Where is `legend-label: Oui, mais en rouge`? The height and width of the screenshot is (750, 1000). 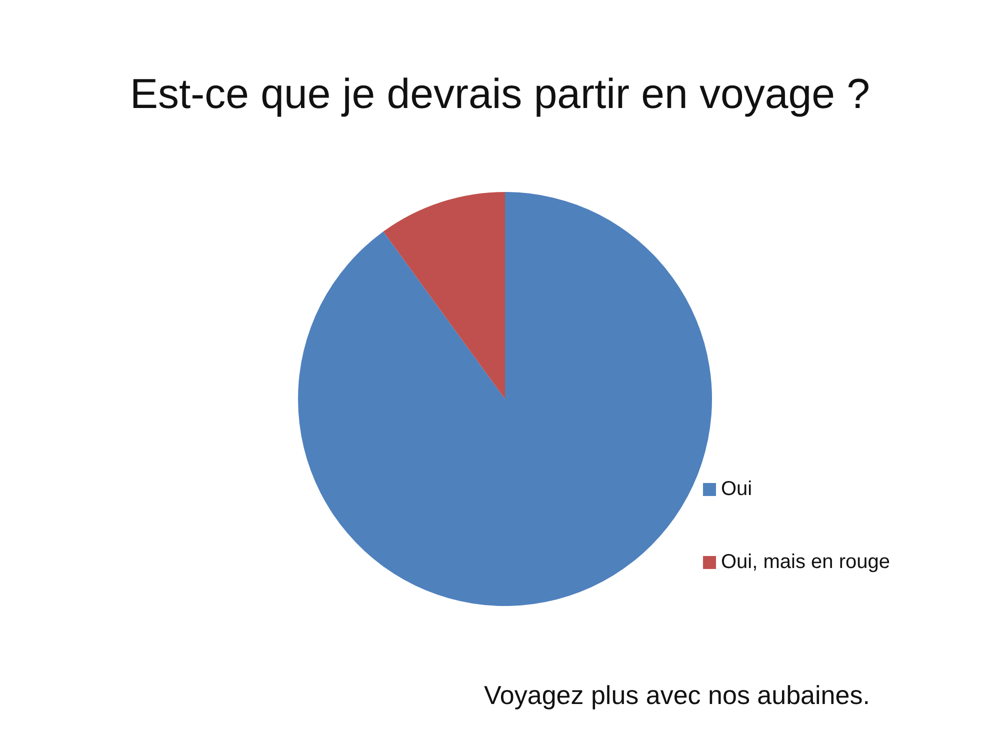 legend-label: Oui, mais en rouge is located at coordinates (805, 562).